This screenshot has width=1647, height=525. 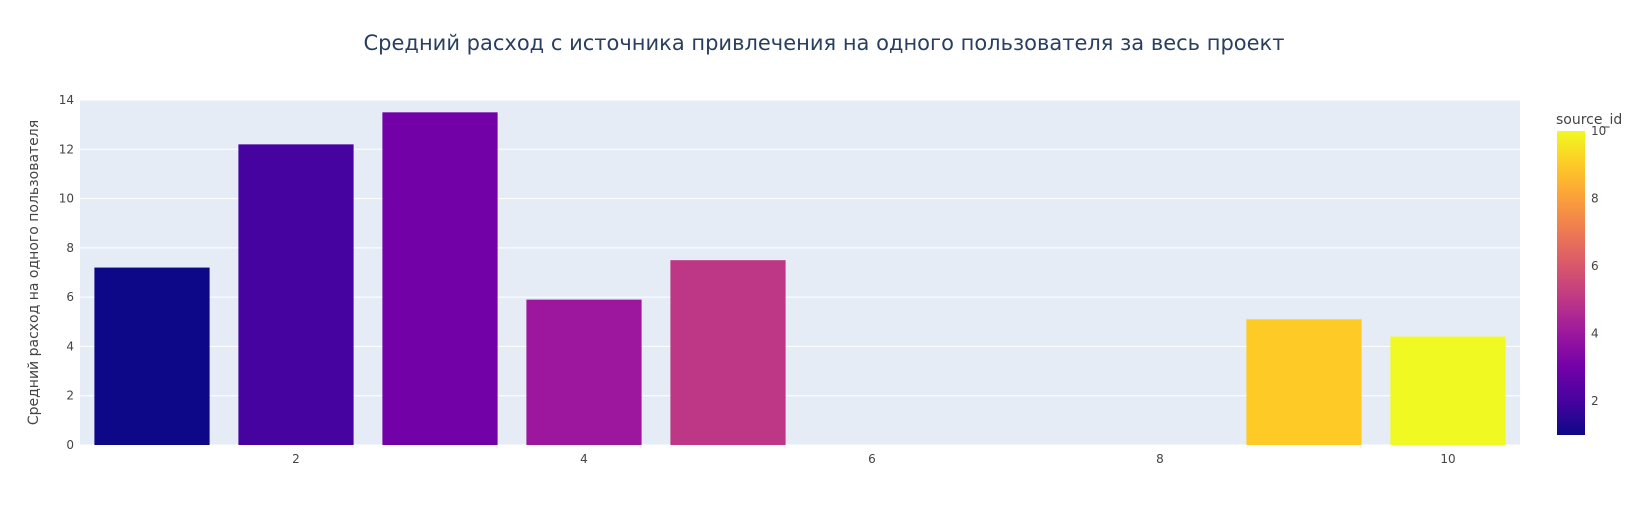 I want to click on x-axis-ticks: 2 4 6 8 10, so click(x=873, y=459).